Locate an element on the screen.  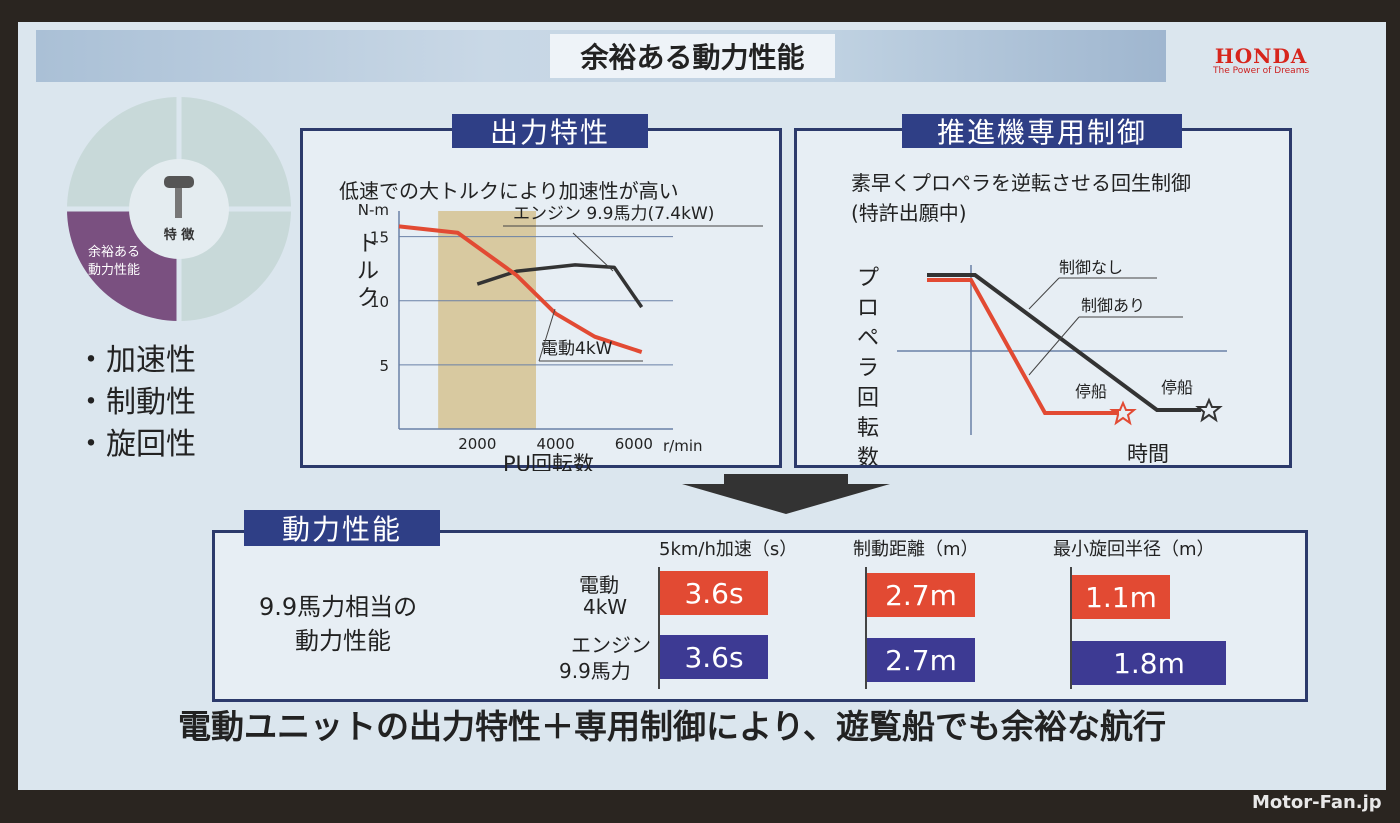
control-y-label: プ ロ ペ ラ 回 転 数 is located at coordinates (871, 365).